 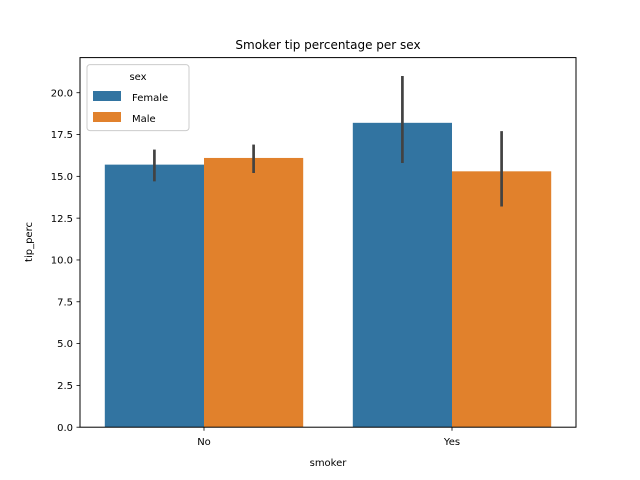 What do you see at coordinates (137, 77) in the screenshot?
I see `legend-title: sex` at bounding box center [137, 77].